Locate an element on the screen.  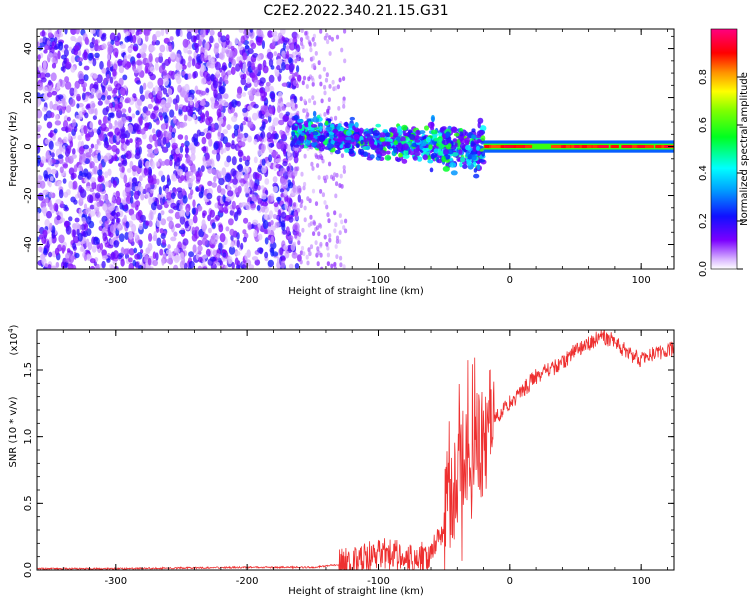
snr-ylabel: SNR (10 * v/v) is located at coordinates (13, 431).